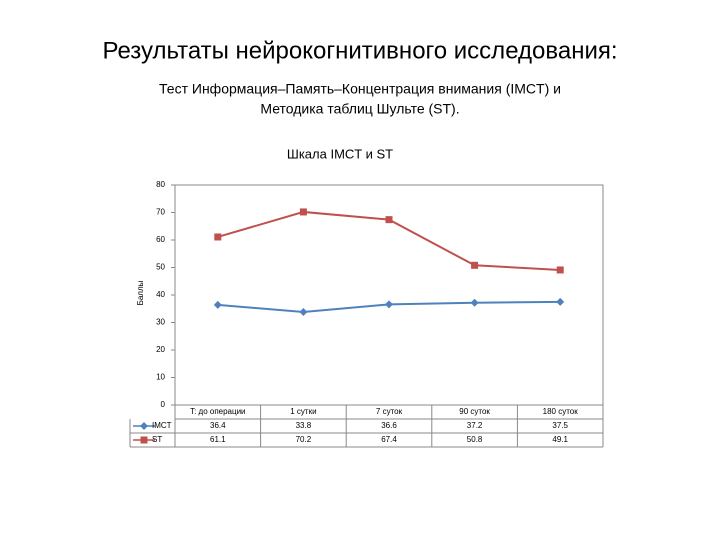 This screenshot has height=540, width=720. I want to click on y-tick-label: 60, so click(160, 239).